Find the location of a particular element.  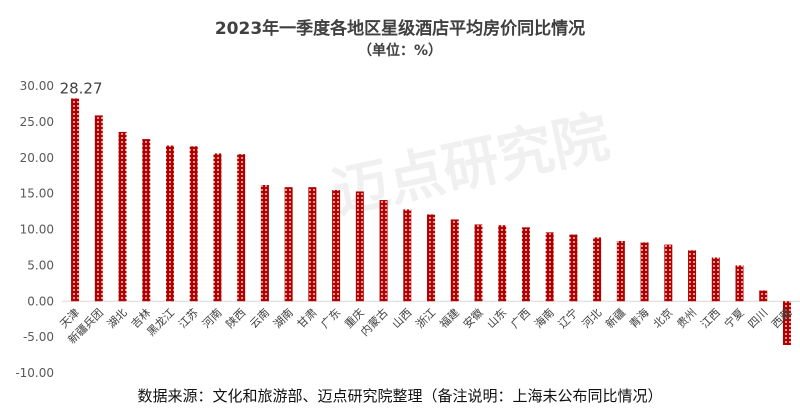

y-tick-label: -5.00 is located at coordinates (38, 337).